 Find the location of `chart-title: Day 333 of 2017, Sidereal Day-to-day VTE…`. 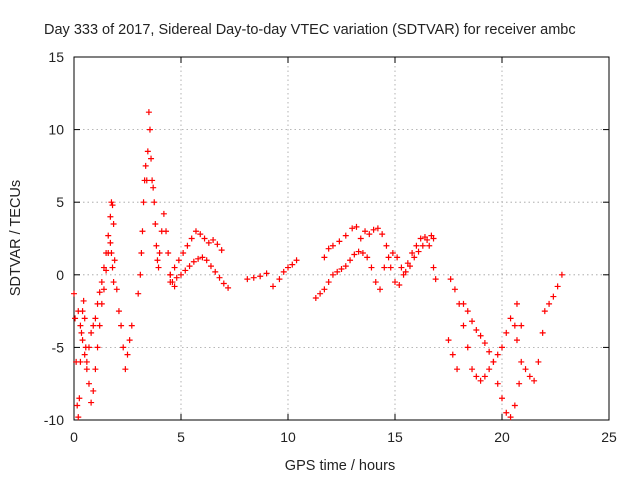

chart-title: Day 333 of 2017, Sidereal Day-to-day VTE… is located at coordinates (310, 30).